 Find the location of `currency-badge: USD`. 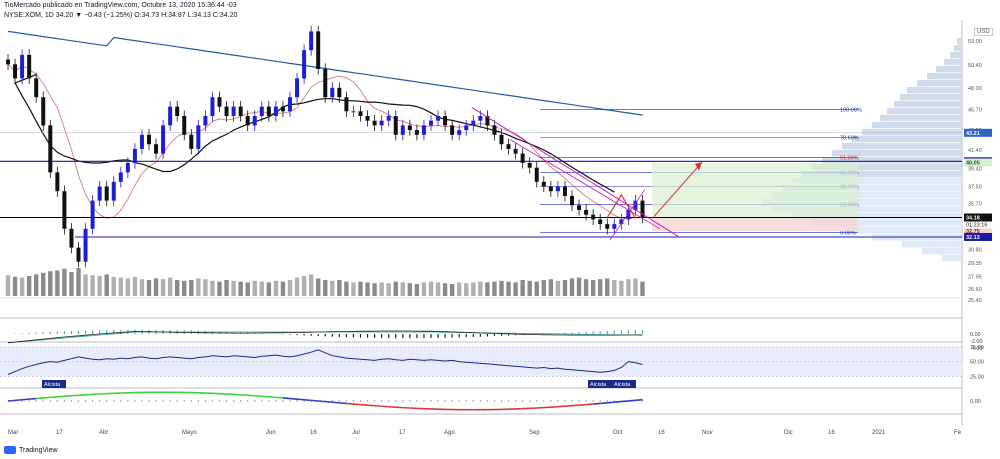

currency-badge: USD is located at coordinates (983, 32).